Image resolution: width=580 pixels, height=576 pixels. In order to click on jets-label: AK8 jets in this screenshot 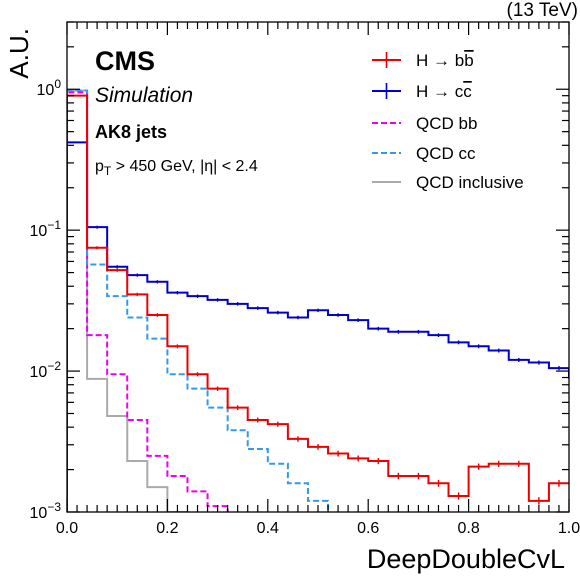, I will do `click(131, 132)`.